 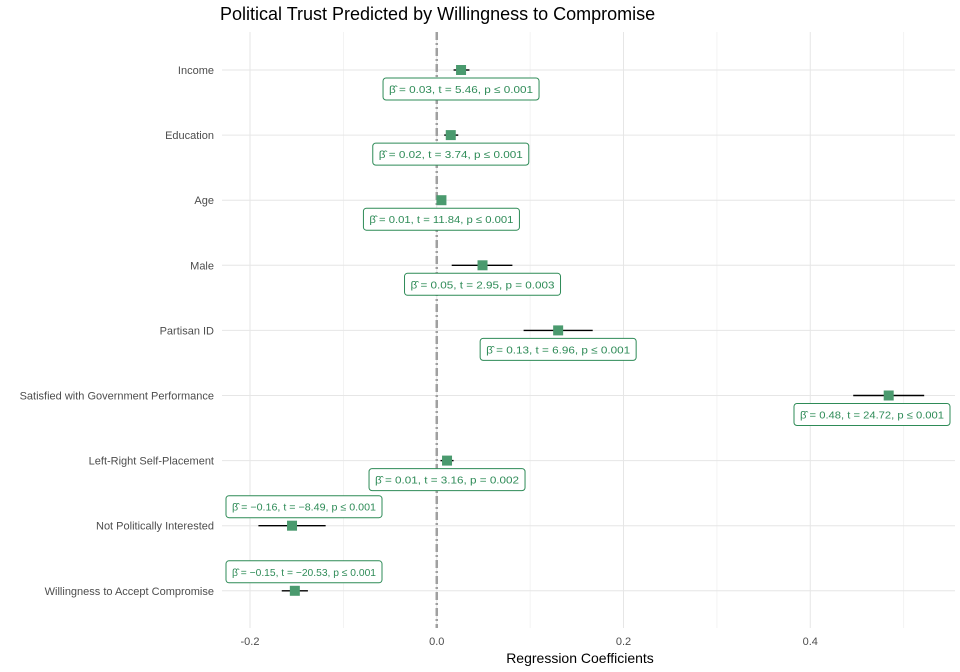 I want to click on stat-label: β̂ = 0.05, t = 2.95, p = 0.003, so click(x=483, y=284).